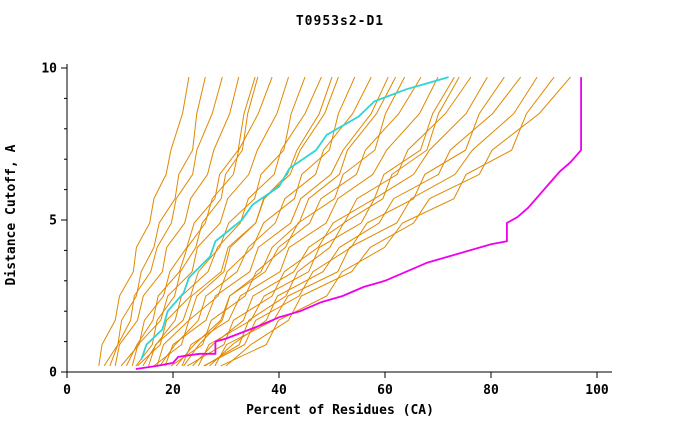 This screenshot has width=680, height=440. I want to click on y-tick-label-0: 0, so click(53, 373).